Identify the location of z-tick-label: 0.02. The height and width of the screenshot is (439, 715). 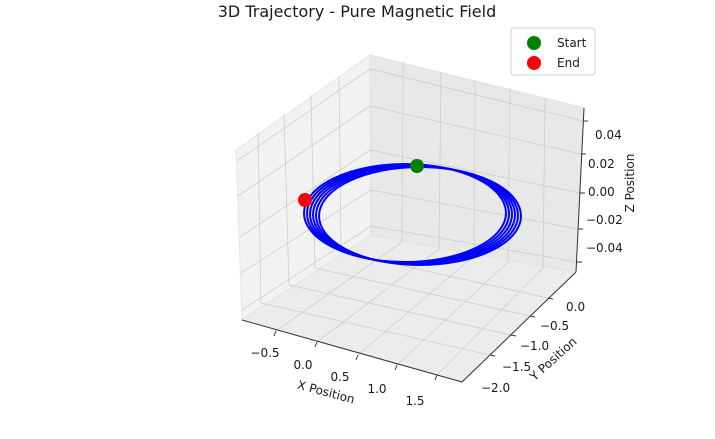
(601, 164).